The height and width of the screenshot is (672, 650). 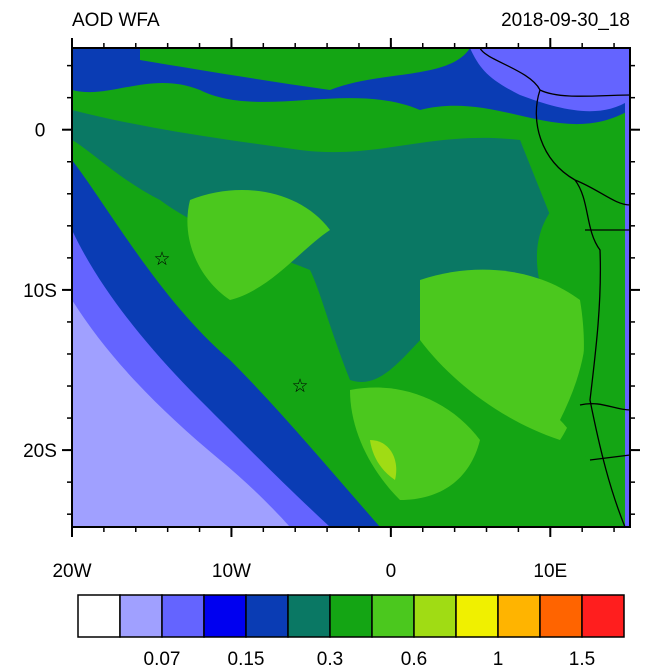 I want to click on x-tick-label: 0, so click(x=391, y=571).